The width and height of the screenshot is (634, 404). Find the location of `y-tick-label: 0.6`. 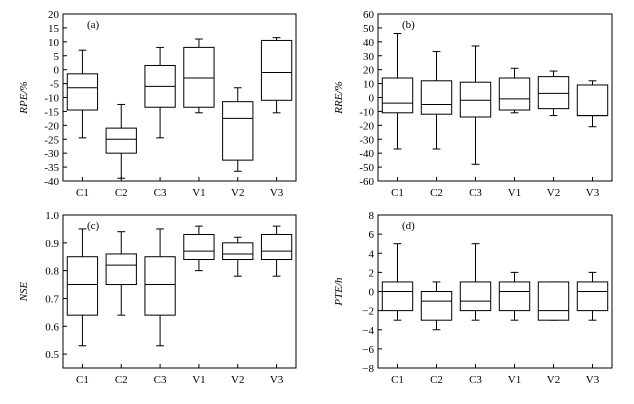

y-tick-label: 0.6 is located at coordinates (52, 327).